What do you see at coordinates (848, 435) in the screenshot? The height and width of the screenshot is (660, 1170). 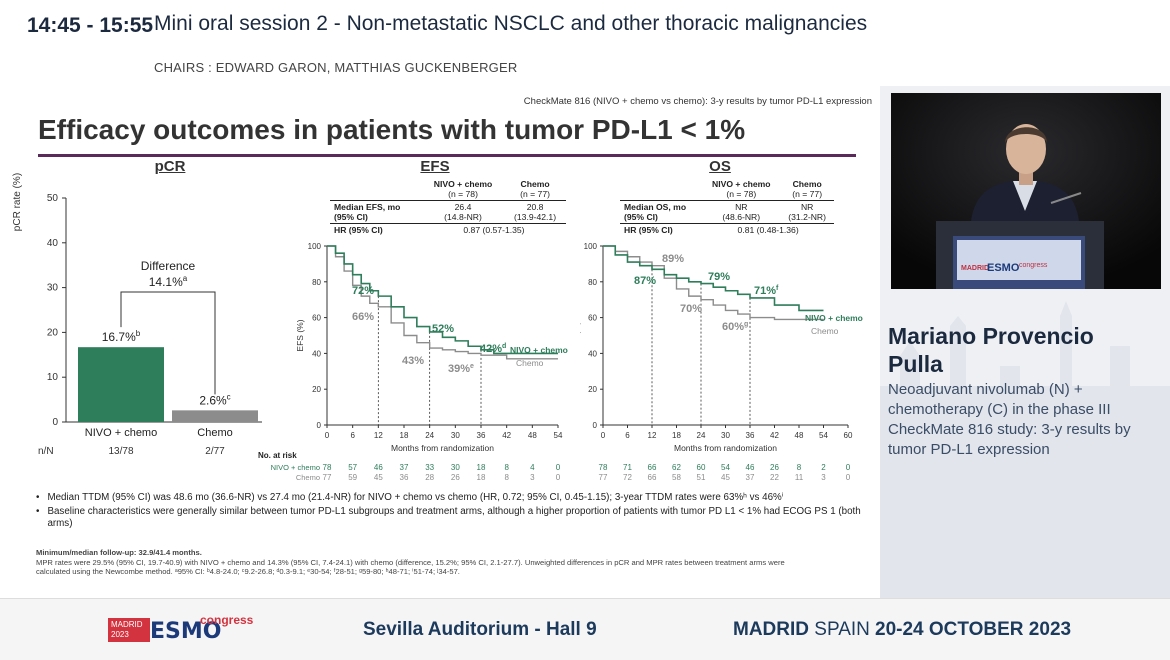 I see `km-xtick-label: 60` at bounding box center [848, 435].